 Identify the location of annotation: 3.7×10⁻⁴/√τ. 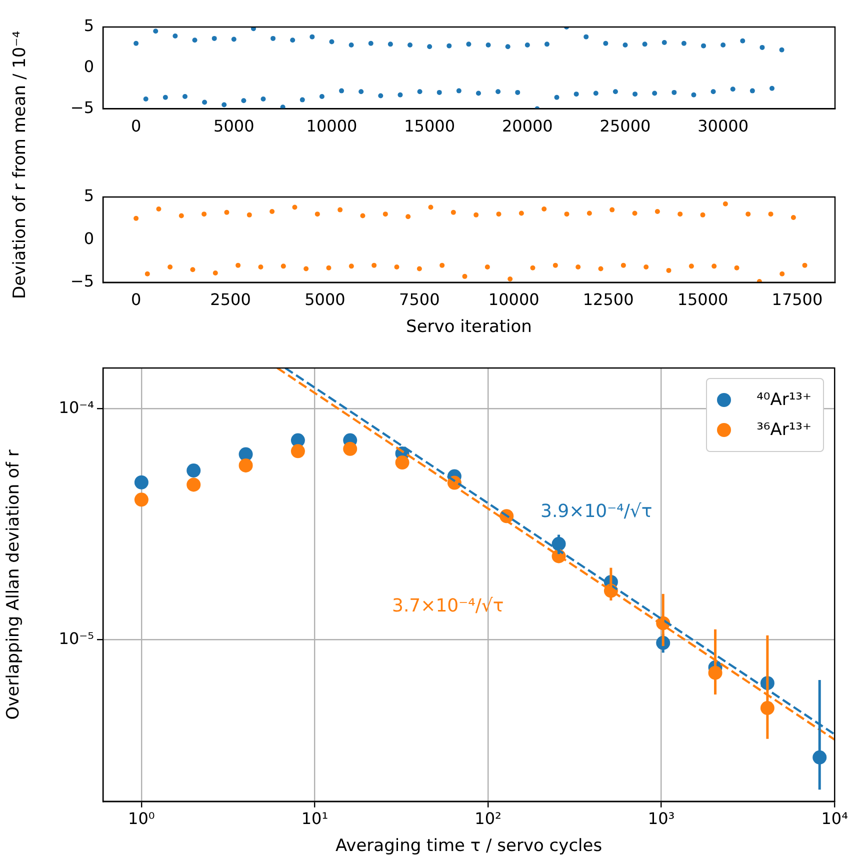
(448, 605).